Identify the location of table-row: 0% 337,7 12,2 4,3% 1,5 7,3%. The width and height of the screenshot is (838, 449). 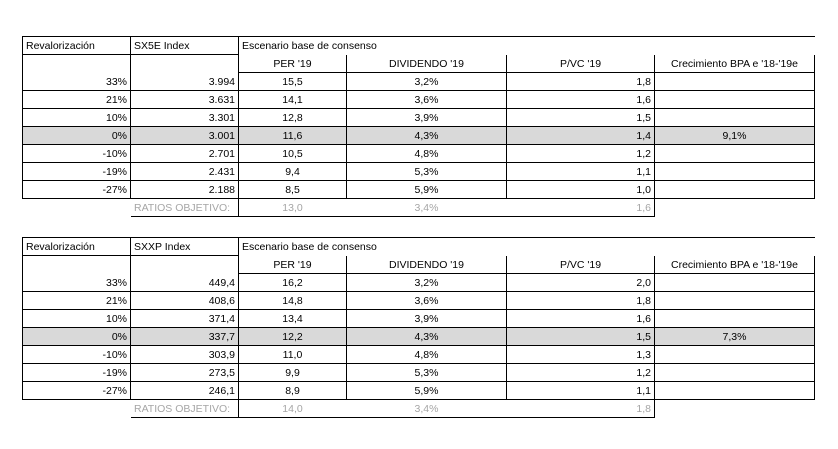
(418, 336).